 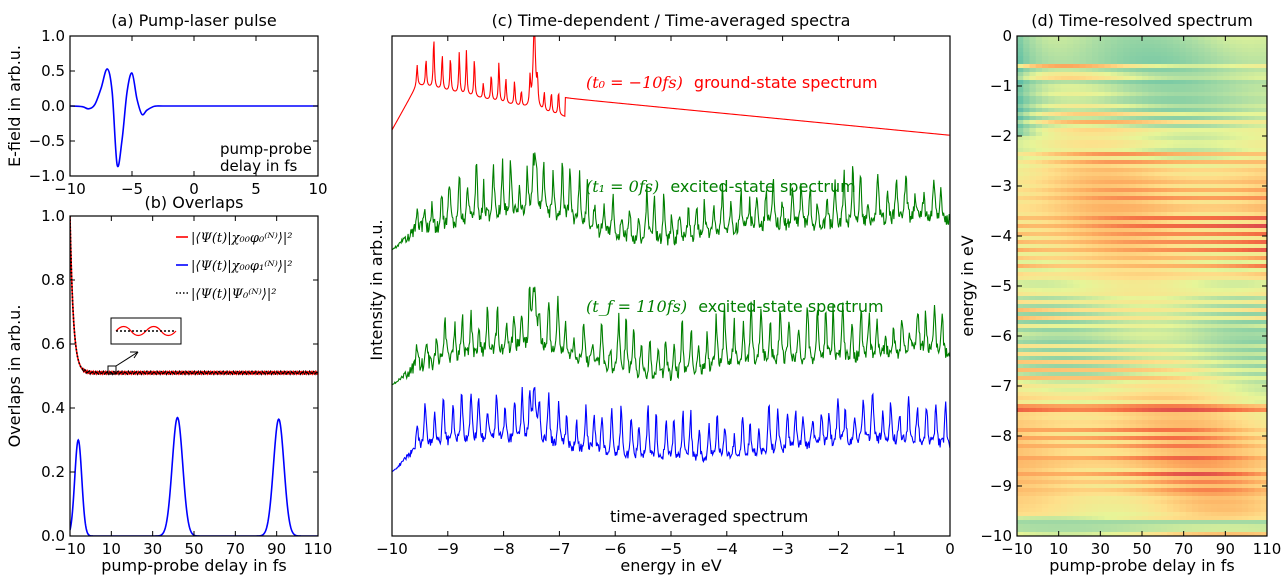 I want to click on panel-a-title: (a) Pump-laser pulse, so click(x=193, y=20).